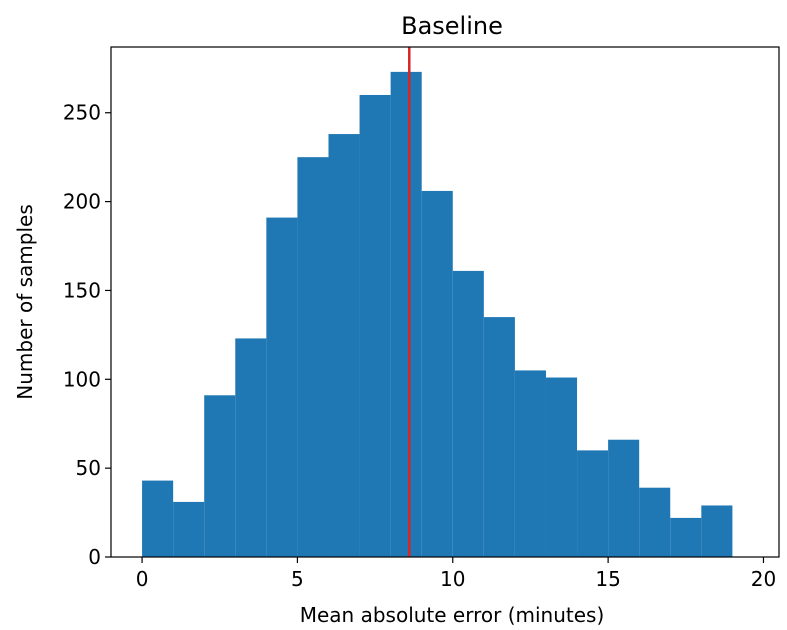 The width and height of the screenshot is (787, 630). I want to click on y-tick-label: 100, so click(82, 379).